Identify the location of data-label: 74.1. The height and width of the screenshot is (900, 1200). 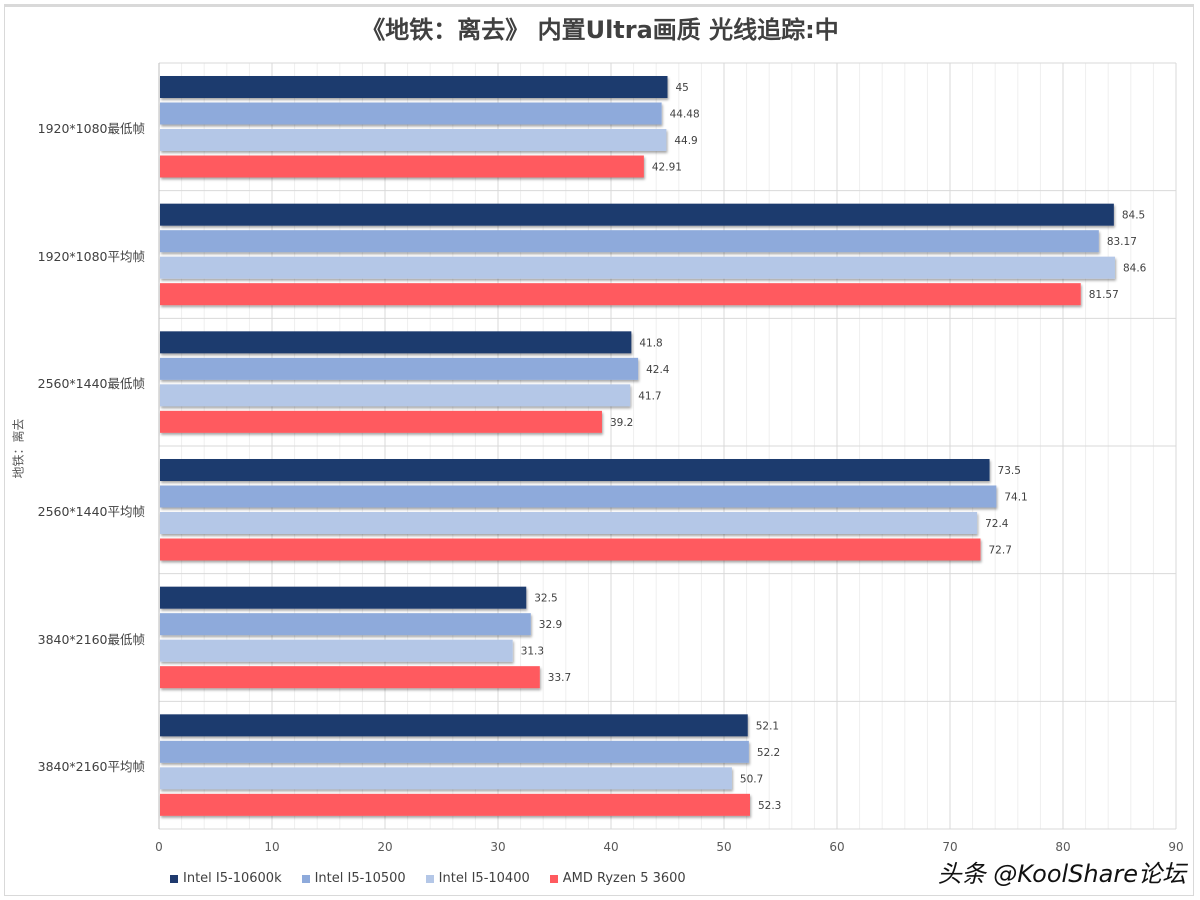
(1015, 498).